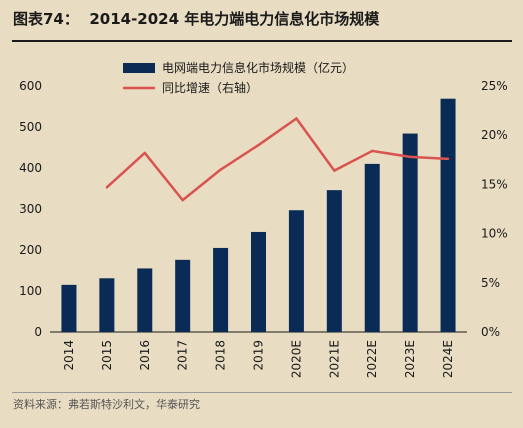 Image resolution: width=523 pixels, height=428 pixels. I want to click on title-row: 图表74： 2014-2024 年电力端电力信息化市场规模, so click(261, 21).